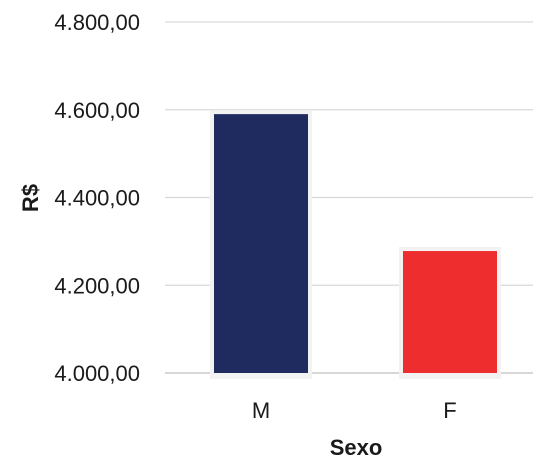 Image resolution: width=533 pixels, height=464 pixels. What do you see at coordinates (97, 373) in the screenshot?
I see `y-tick-label: 4.000,00` at bounding box center [97, 373].